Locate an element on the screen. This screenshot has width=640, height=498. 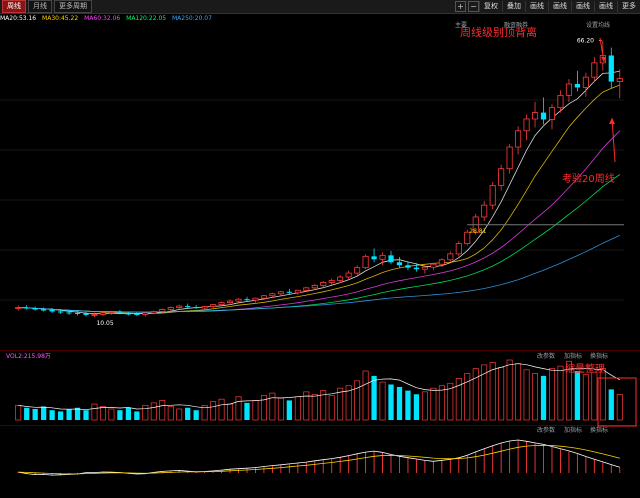
macd-control-params: 改参数 is located at coordinates (546, 430).